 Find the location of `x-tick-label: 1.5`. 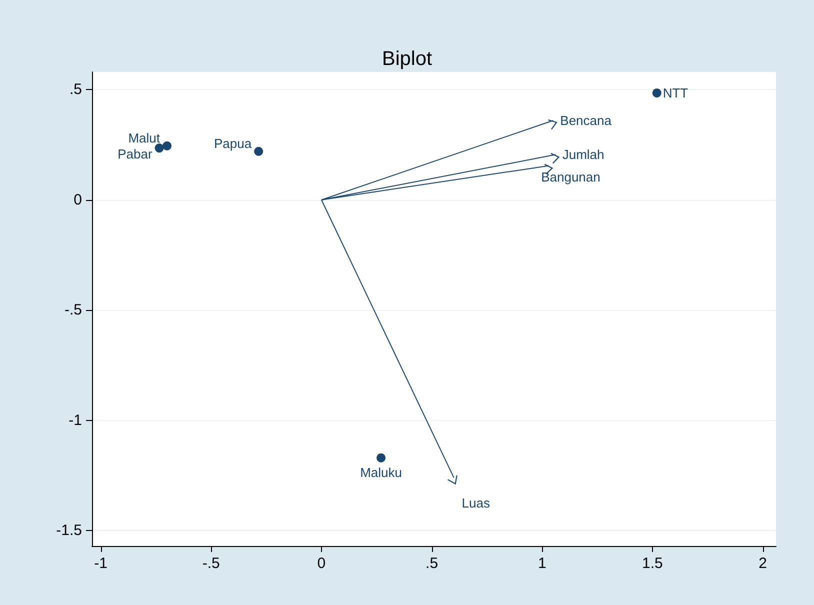

x-tick-label: 1.5 is located at coordinates (652, 563).